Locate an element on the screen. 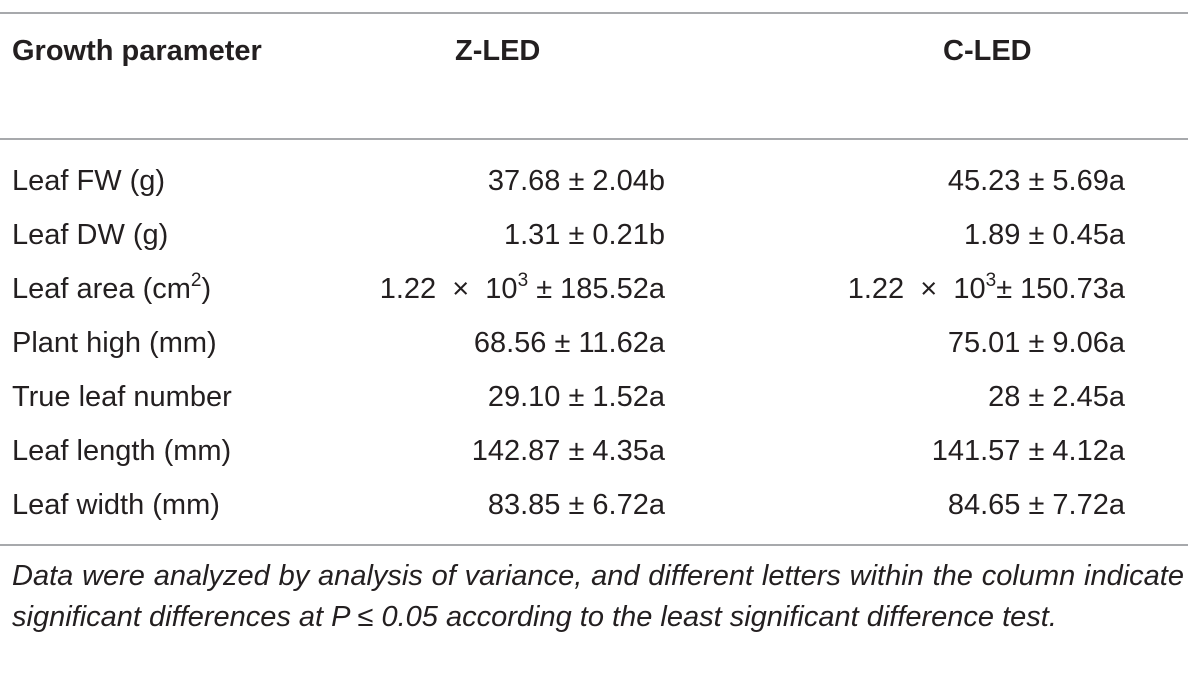 The image size is (1200, 686). c-led-value: 141.57 ± 4.12a is located at coordinates (1028, 451).